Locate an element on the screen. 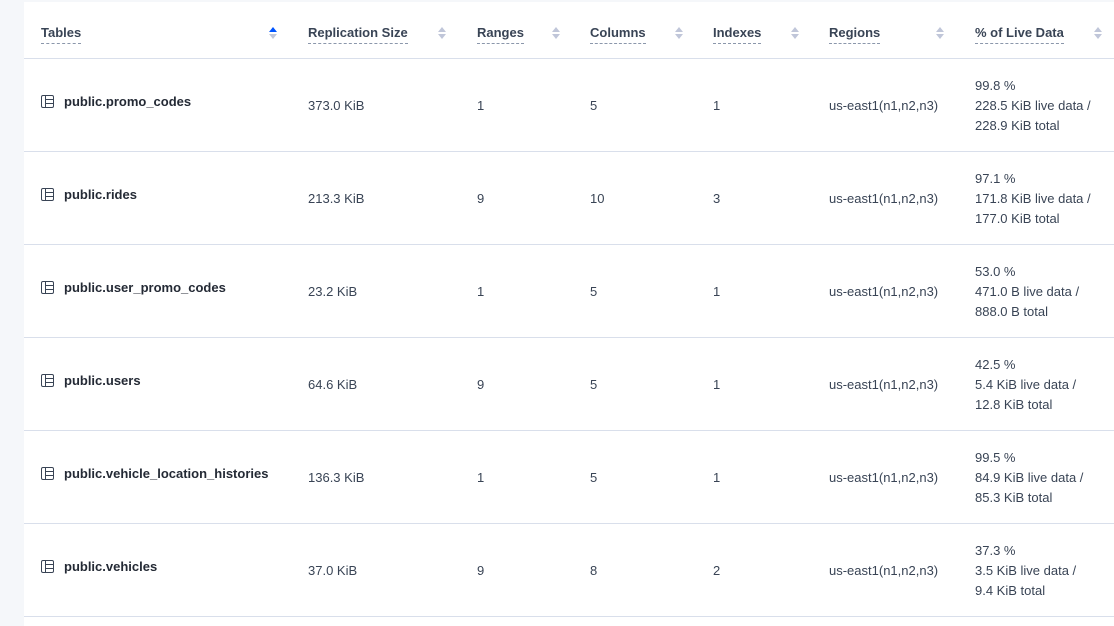  table-name-link: public.user_promo_codes is located at coordinates (133, 287).